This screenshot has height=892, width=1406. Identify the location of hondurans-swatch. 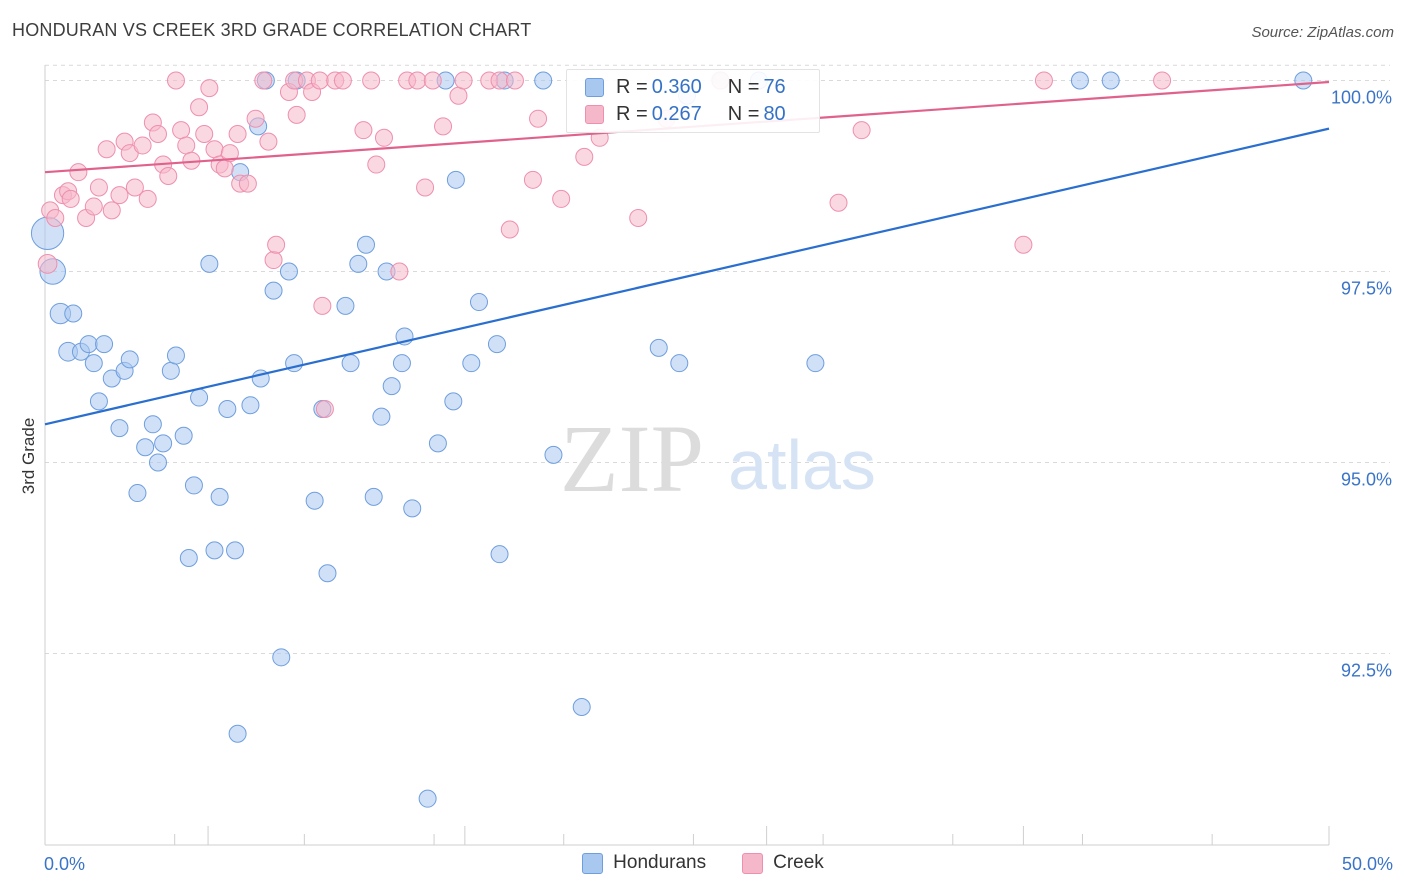
(594, 87).